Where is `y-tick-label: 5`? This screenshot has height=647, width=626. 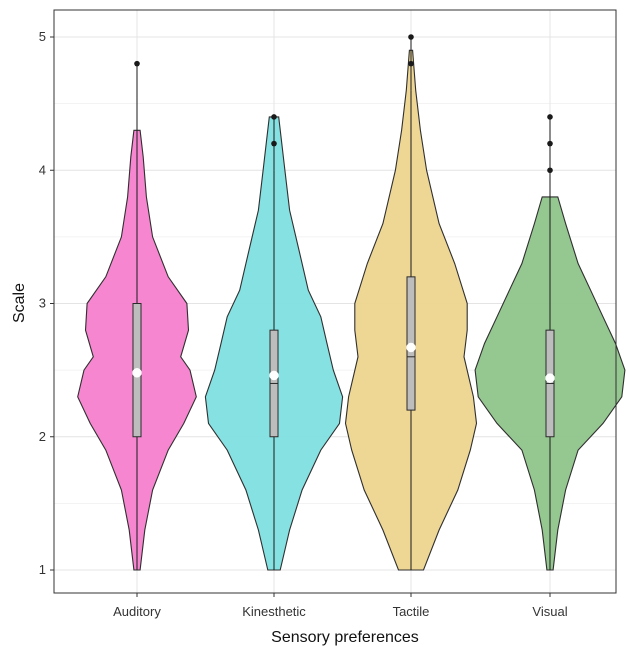
y-tick-label: 5 is located at coordinates (42, 36).